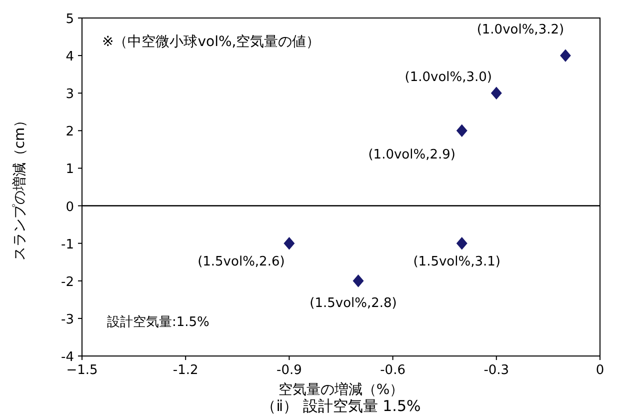 The height and width of the screenshot is (415, 618). I want to click on annotation: (1.0vol%,3.0), so click(448, 78).